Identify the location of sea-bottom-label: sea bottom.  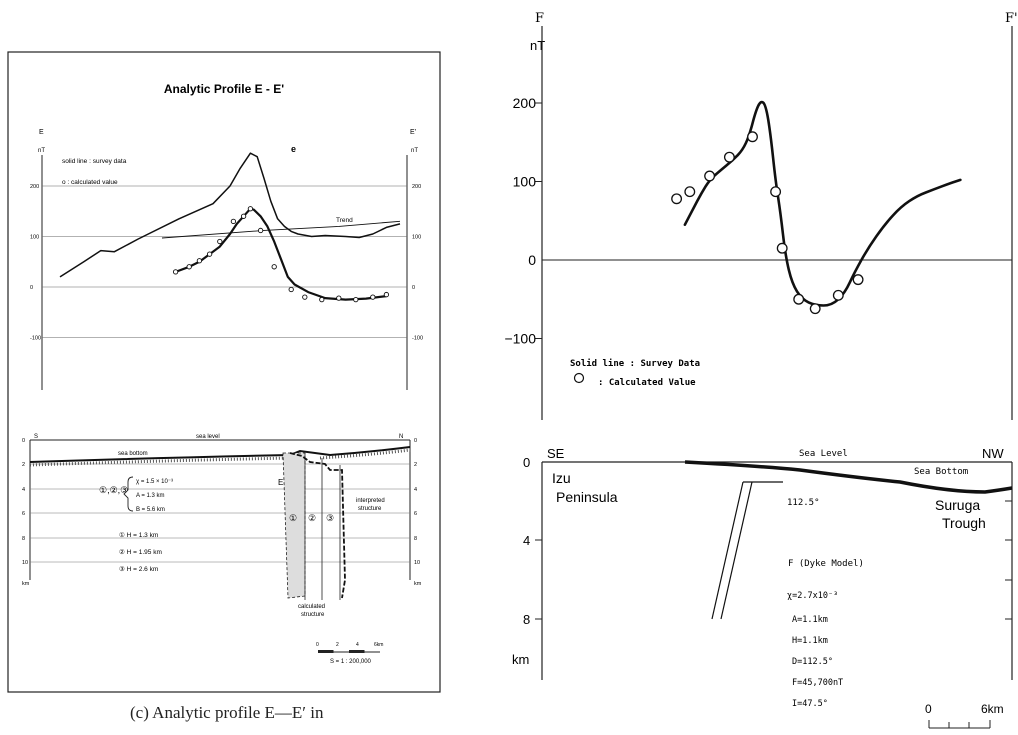
(133, 454).